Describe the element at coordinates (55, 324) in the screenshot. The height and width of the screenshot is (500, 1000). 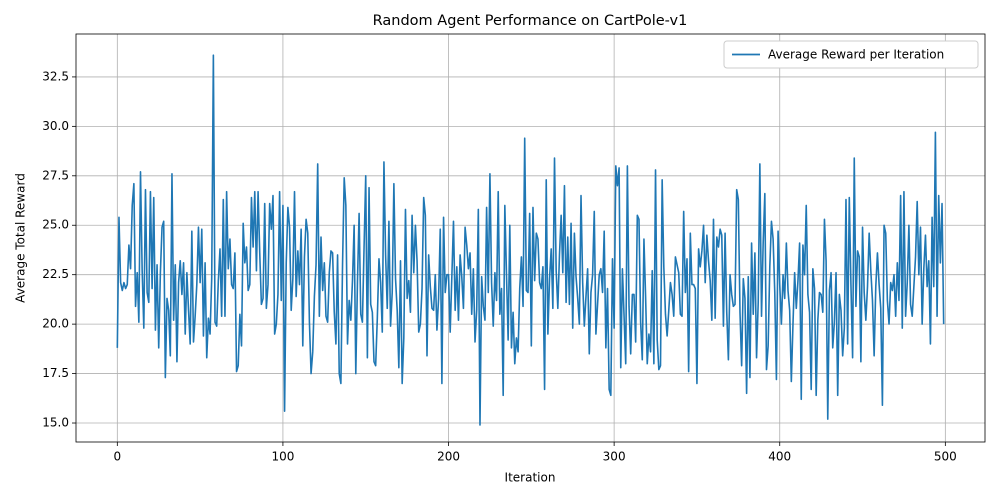
I see `y-tick-label: 20.0` at that location.